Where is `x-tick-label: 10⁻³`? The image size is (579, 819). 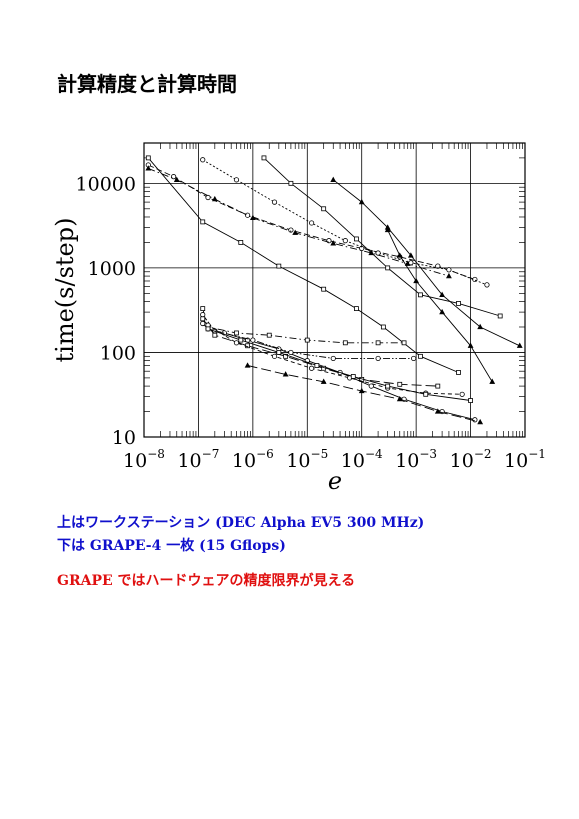 x-tick-label: 10⁻³ is located at coordinates (416, 459).